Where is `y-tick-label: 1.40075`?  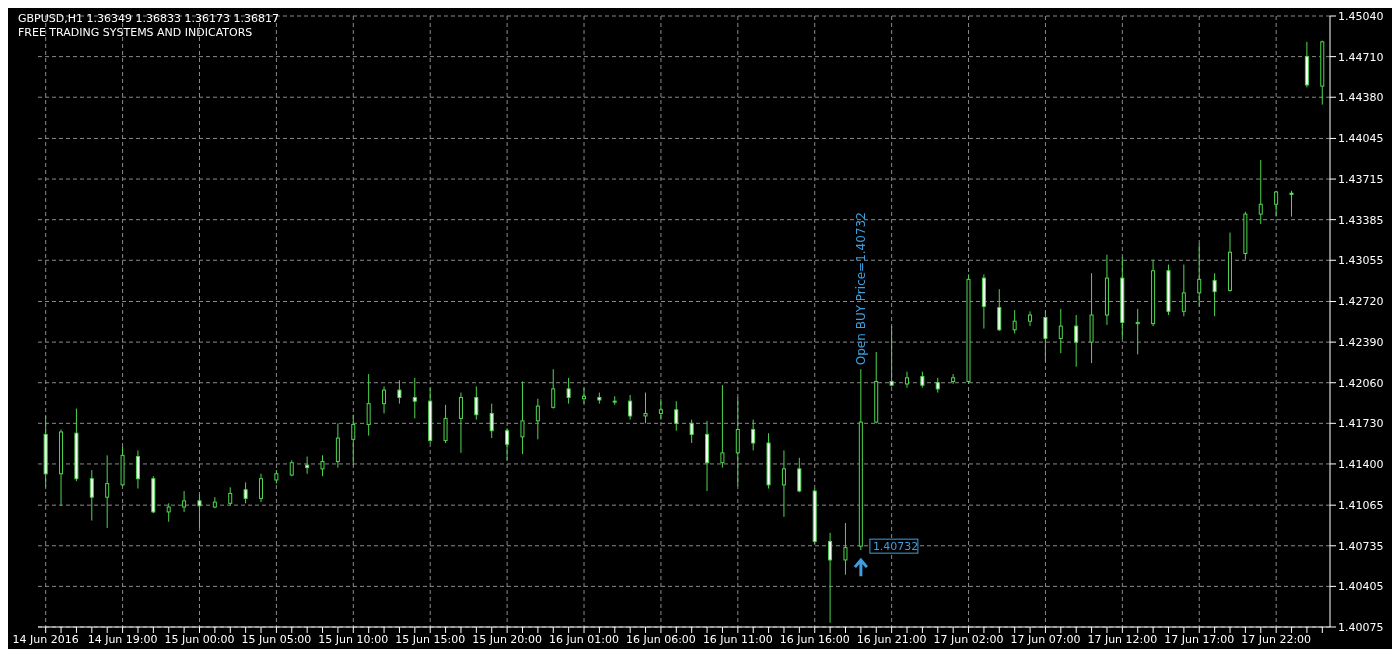
y-tick-label: 1.40075 is located at coordinates (1361, 627).